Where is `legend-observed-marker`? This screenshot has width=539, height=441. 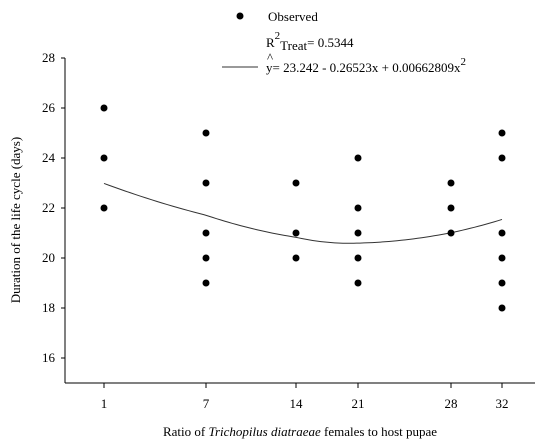
legend-observed-marker is located at coordinates (240, 16).